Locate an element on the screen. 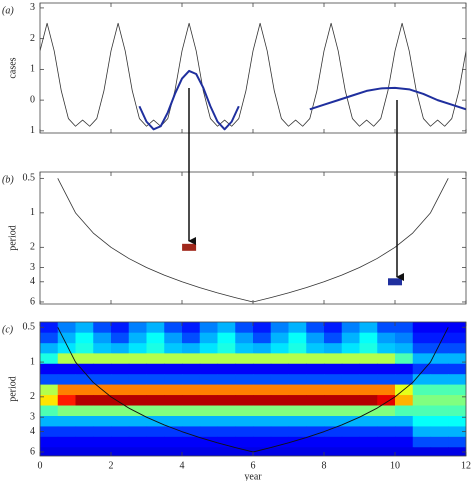 This screenshot has width=474, height=481. y-tick-label: 0 is located at coordinates (32, 99).